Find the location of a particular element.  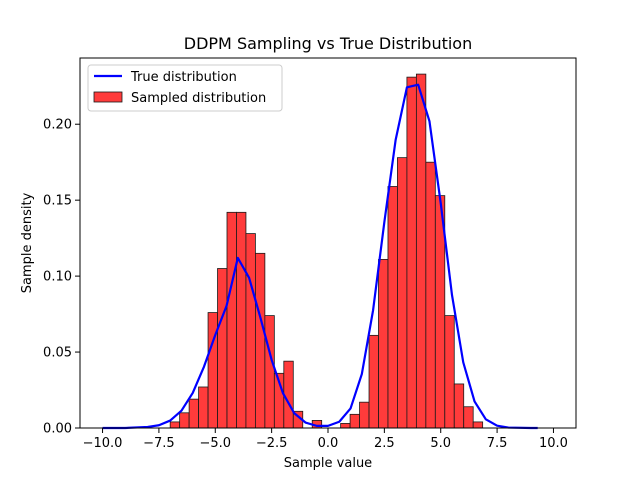

chart-title: DDPM Sampling vs True Distribution is located at coordinates (328, 43).